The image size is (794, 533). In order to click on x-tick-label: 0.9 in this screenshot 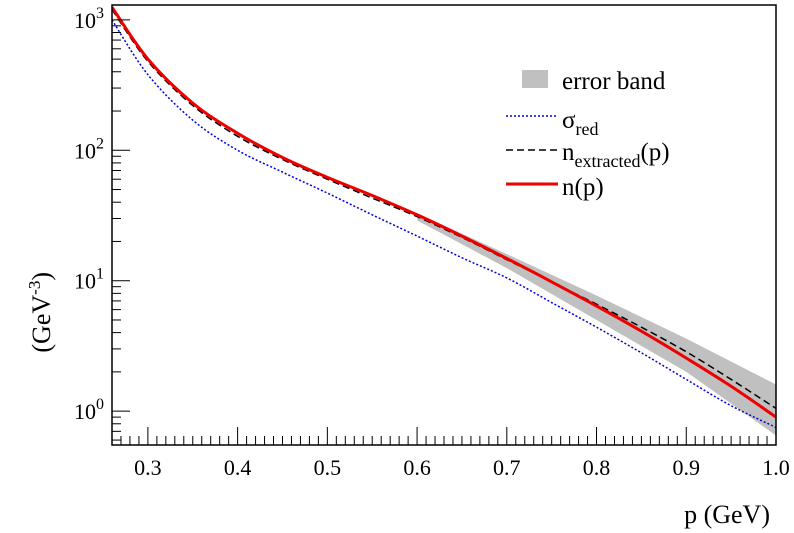, I will do `click(687, 467)`.